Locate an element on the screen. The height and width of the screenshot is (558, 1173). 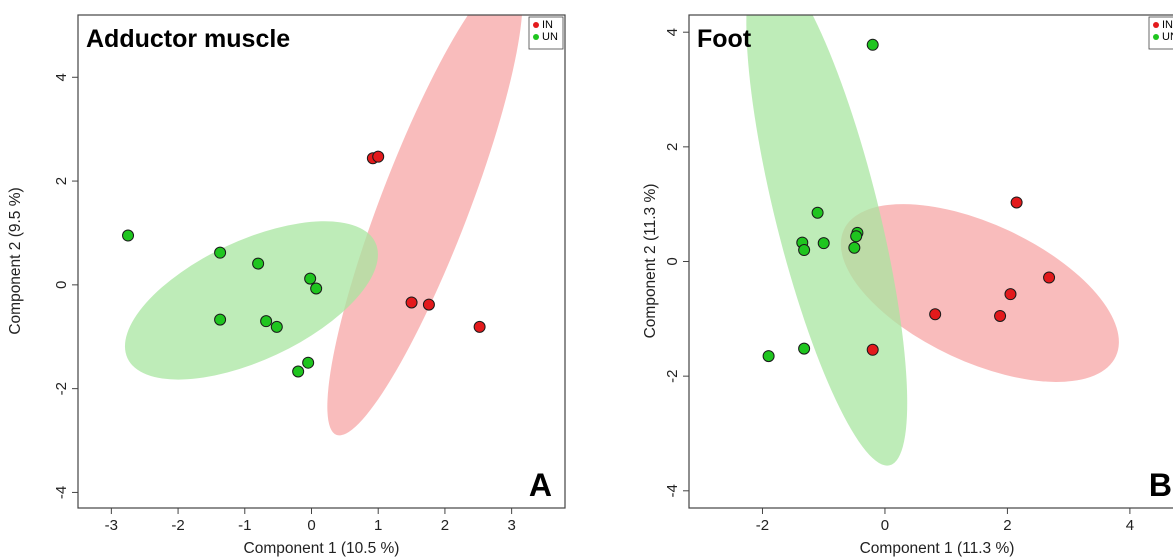
panel-letter: B is located at coordinates (1160, 485).